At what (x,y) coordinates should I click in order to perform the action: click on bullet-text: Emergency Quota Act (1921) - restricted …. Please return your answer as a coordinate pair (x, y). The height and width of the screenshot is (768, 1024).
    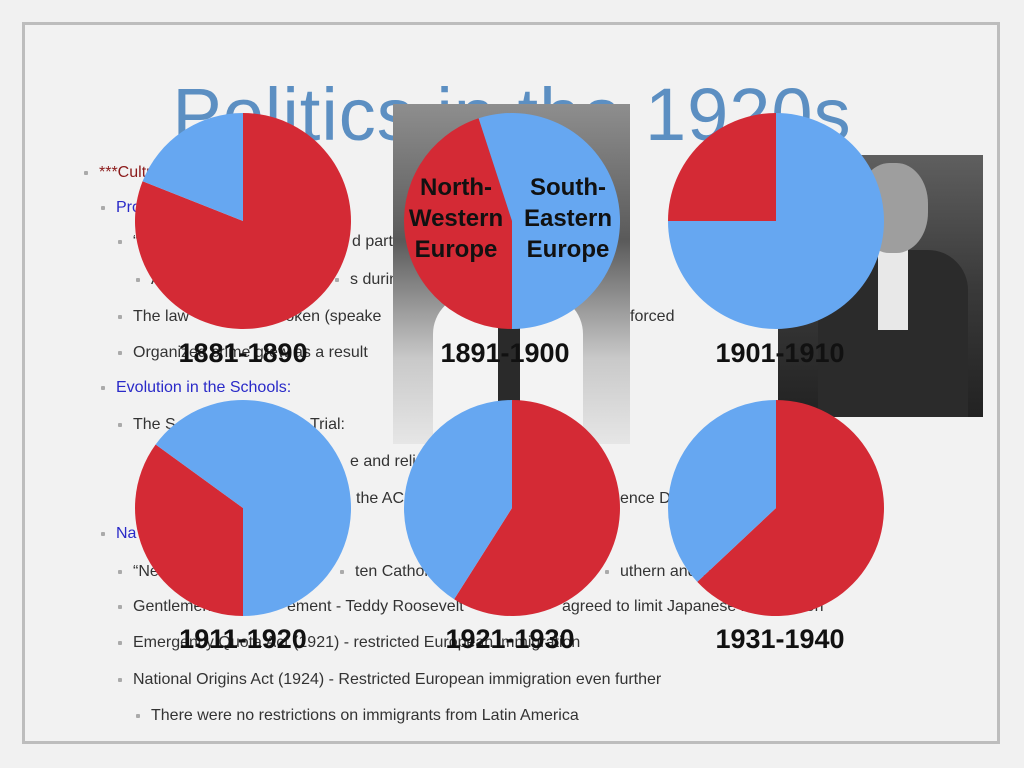
    Looking at the image, I should click on (349, 642).